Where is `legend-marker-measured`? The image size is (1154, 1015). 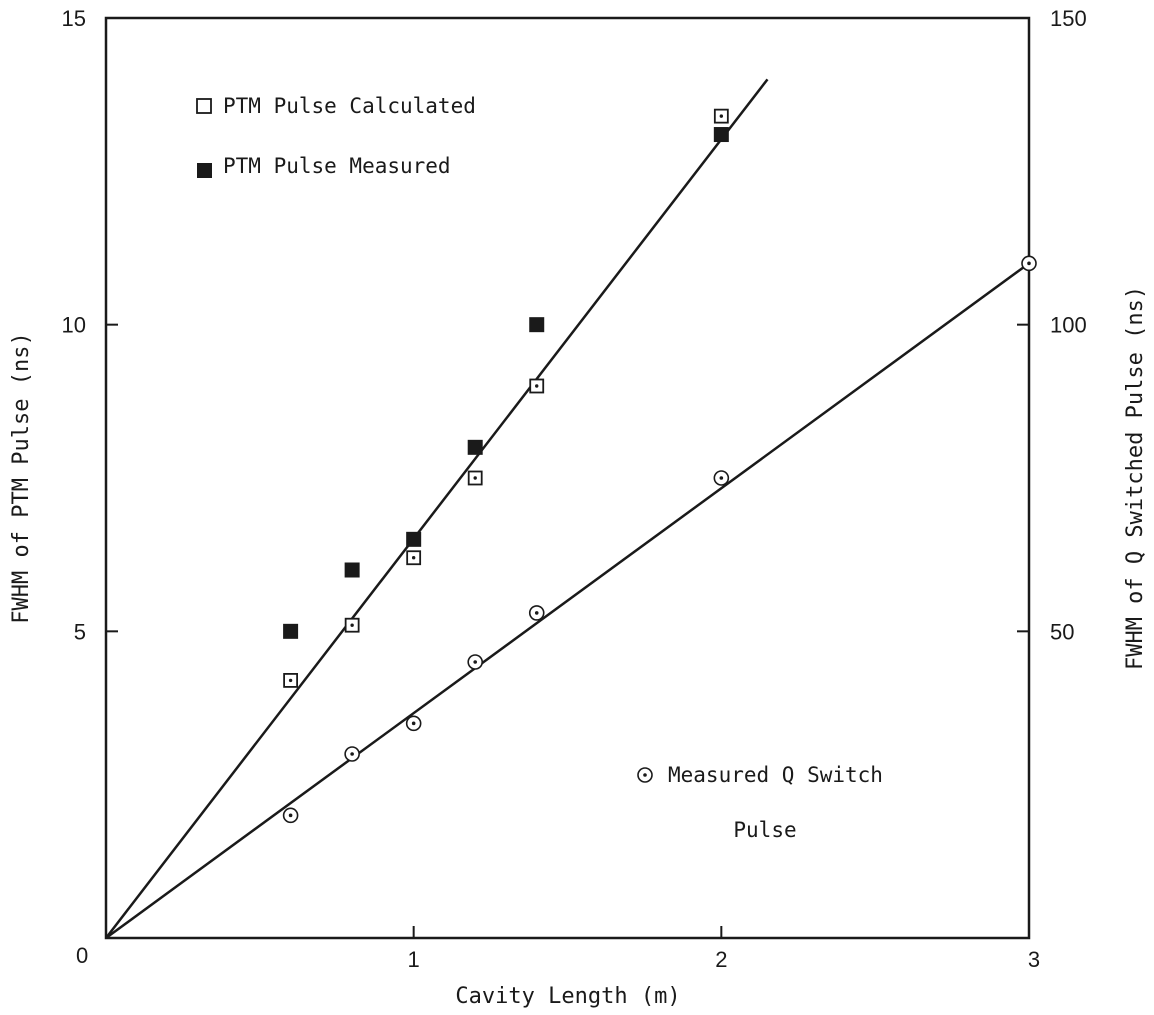 legend-marker-measured is located at coordinates (204, 170).